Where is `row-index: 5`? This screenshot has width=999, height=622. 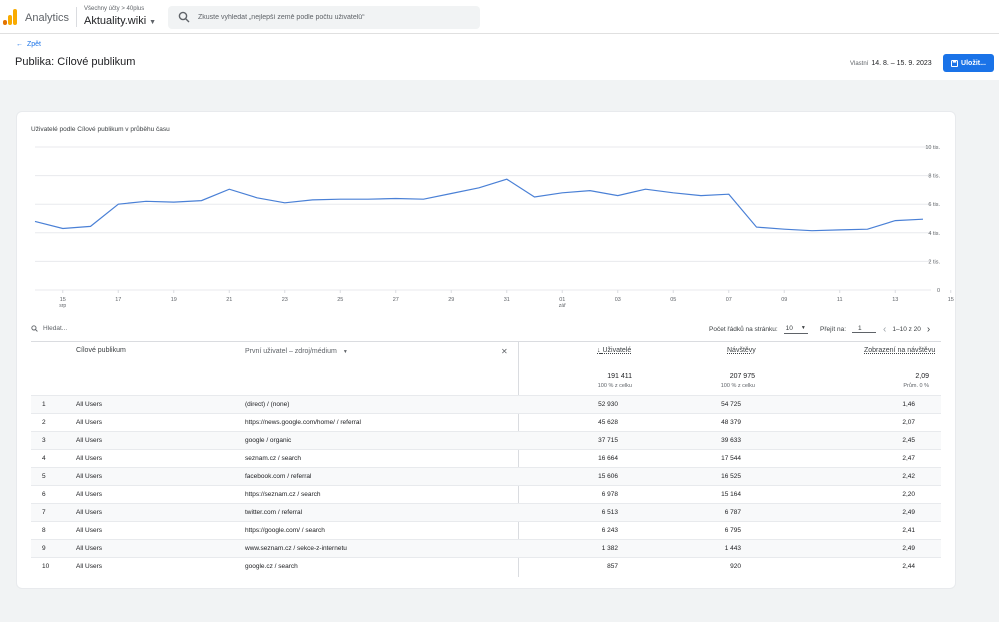
row-index: 5 is located at coordinates (44, 476).